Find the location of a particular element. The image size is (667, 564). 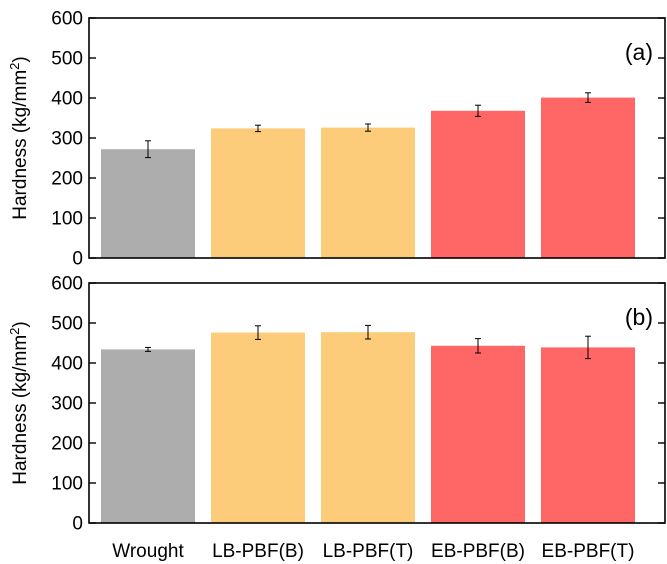

x-tick-label-4: EB-PBF(T) is located at coordinates (588, 551).